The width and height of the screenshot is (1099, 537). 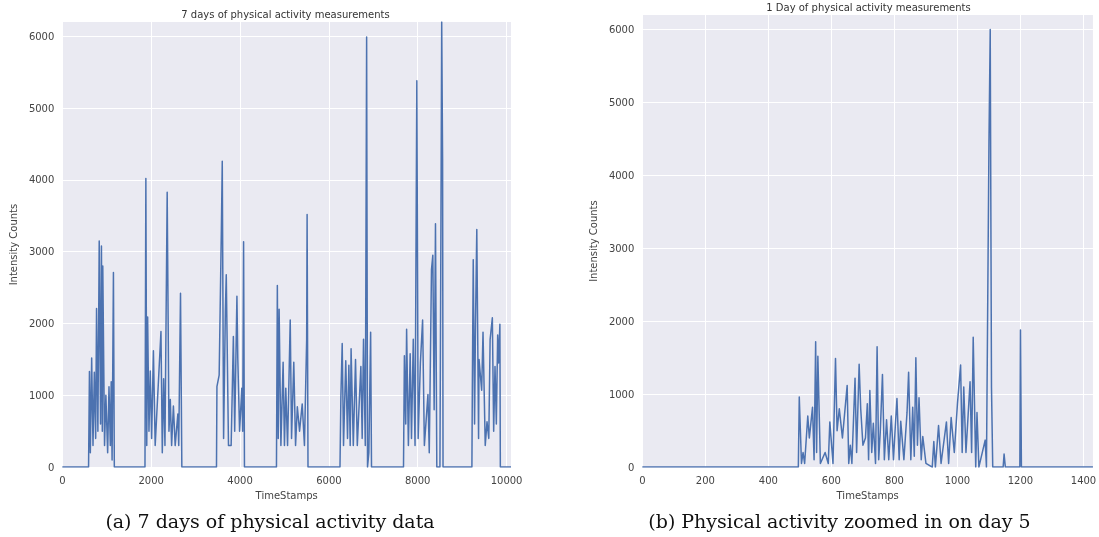 What do you see at coordinates (270, 521) in the screenshot?
I see `text: (a) 7 days of physical activity data` at bounding box center [270, 521].